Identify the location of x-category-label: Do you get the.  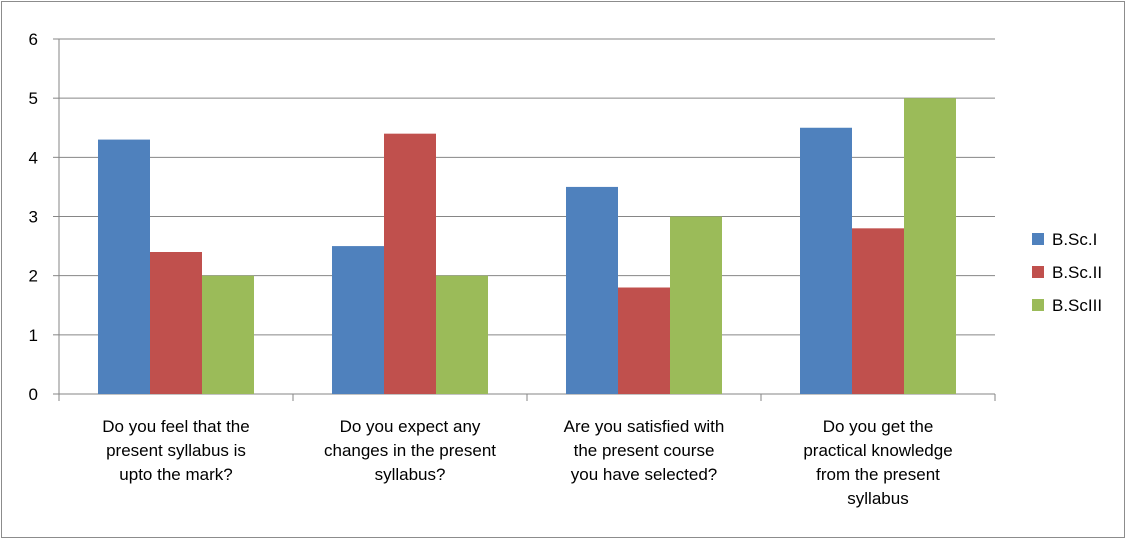
(878, 426).